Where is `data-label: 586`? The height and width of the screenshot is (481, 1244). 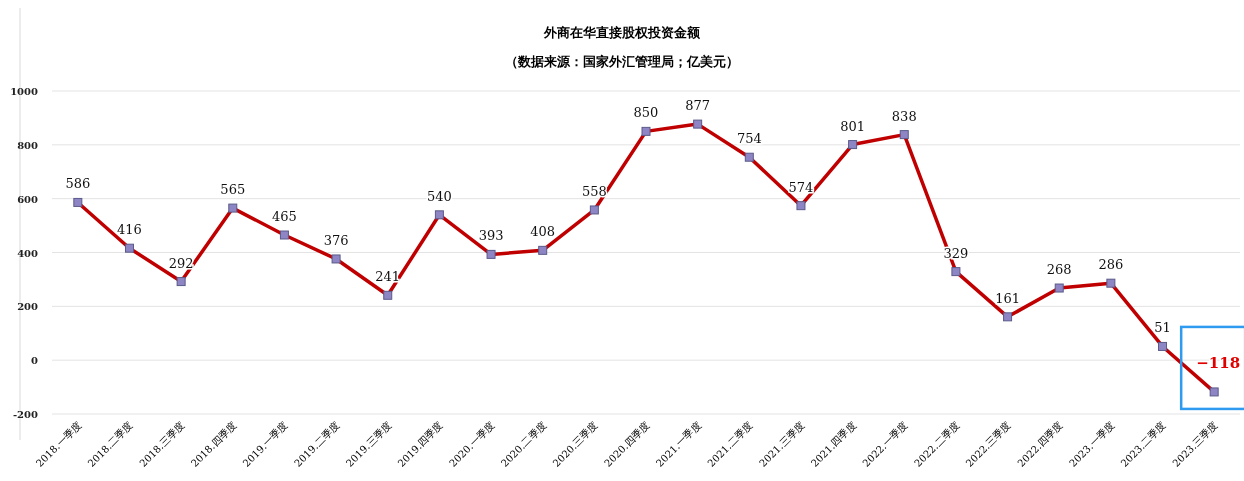 data-label: 586 is located at coordinates (78, 184).